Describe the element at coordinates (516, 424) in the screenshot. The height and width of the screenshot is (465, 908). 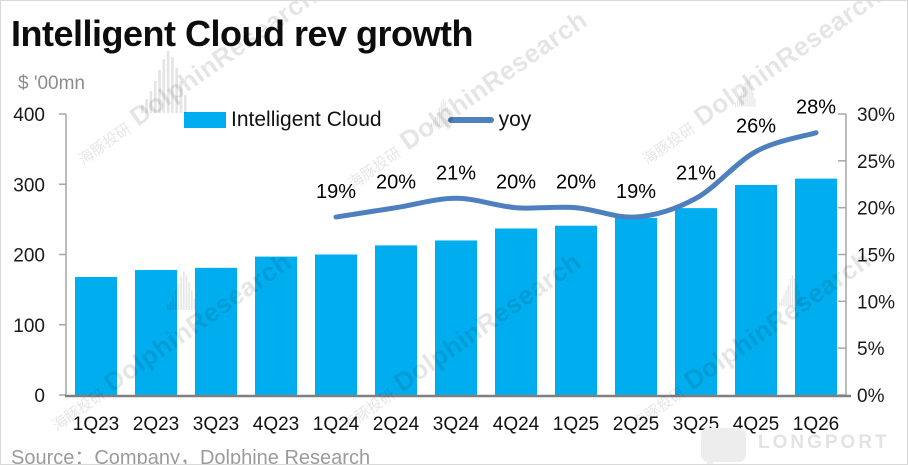
I see `x-axis-label-4Q24: 4Q24` at that location.